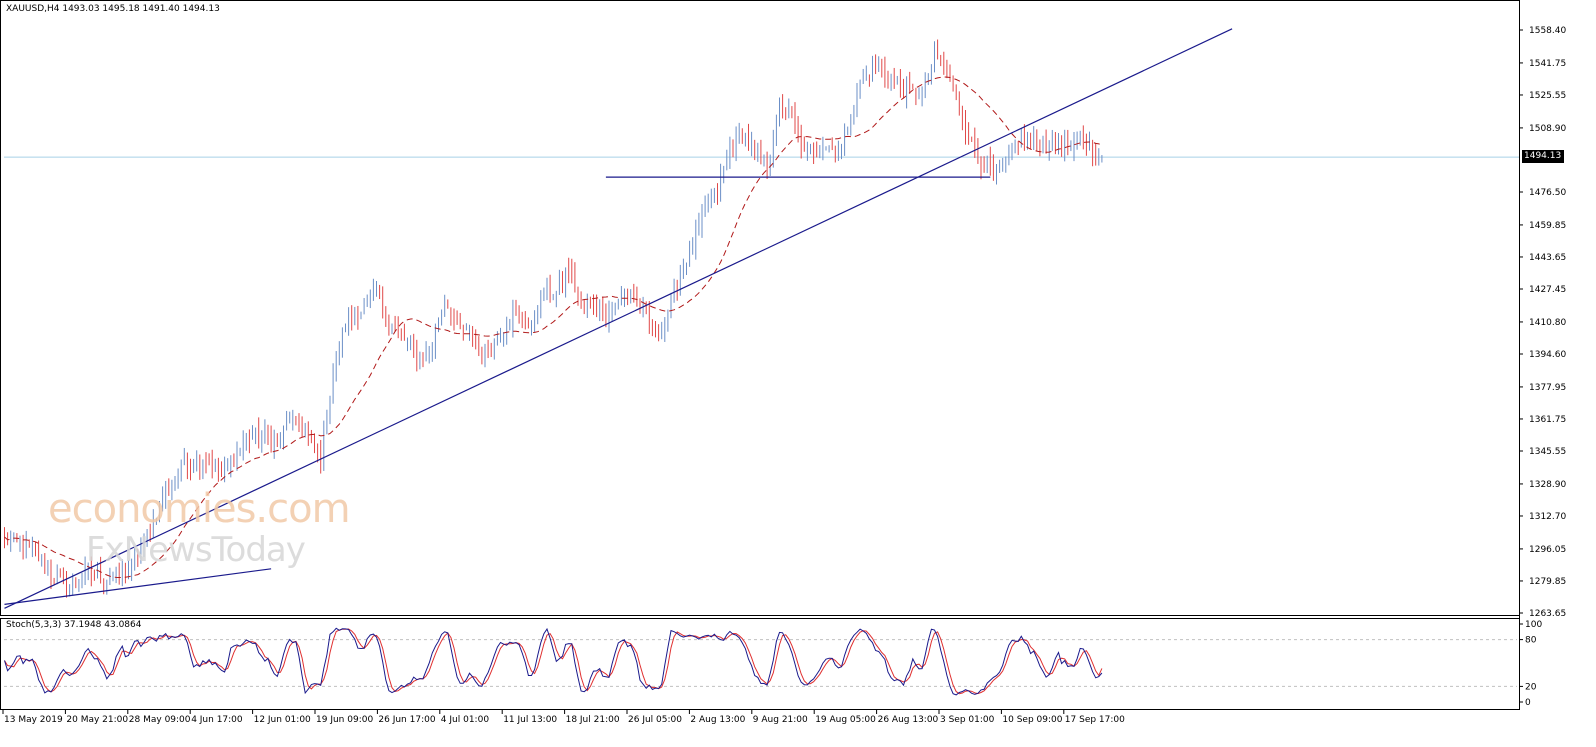  What do you see at coordinates (1547, 452) in the screenshot?
I see `price-tick-label: 1345.55` at bounding box center [1547, 452].